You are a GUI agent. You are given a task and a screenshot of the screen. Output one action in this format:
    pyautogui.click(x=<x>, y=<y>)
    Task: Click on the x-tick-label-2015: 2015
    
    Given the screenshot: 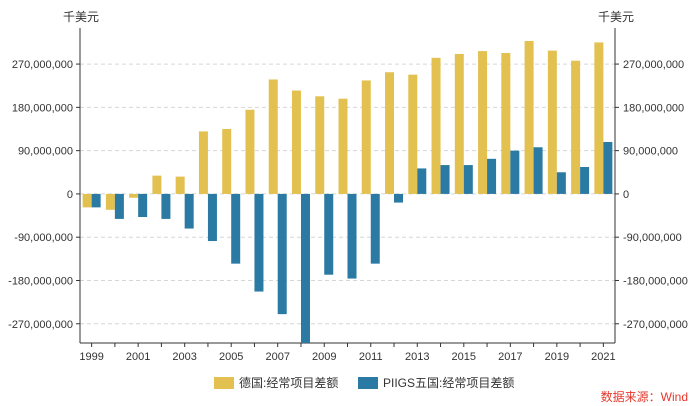 What is the action you would take?
    pyautogui.click(x=464, y=357)
    